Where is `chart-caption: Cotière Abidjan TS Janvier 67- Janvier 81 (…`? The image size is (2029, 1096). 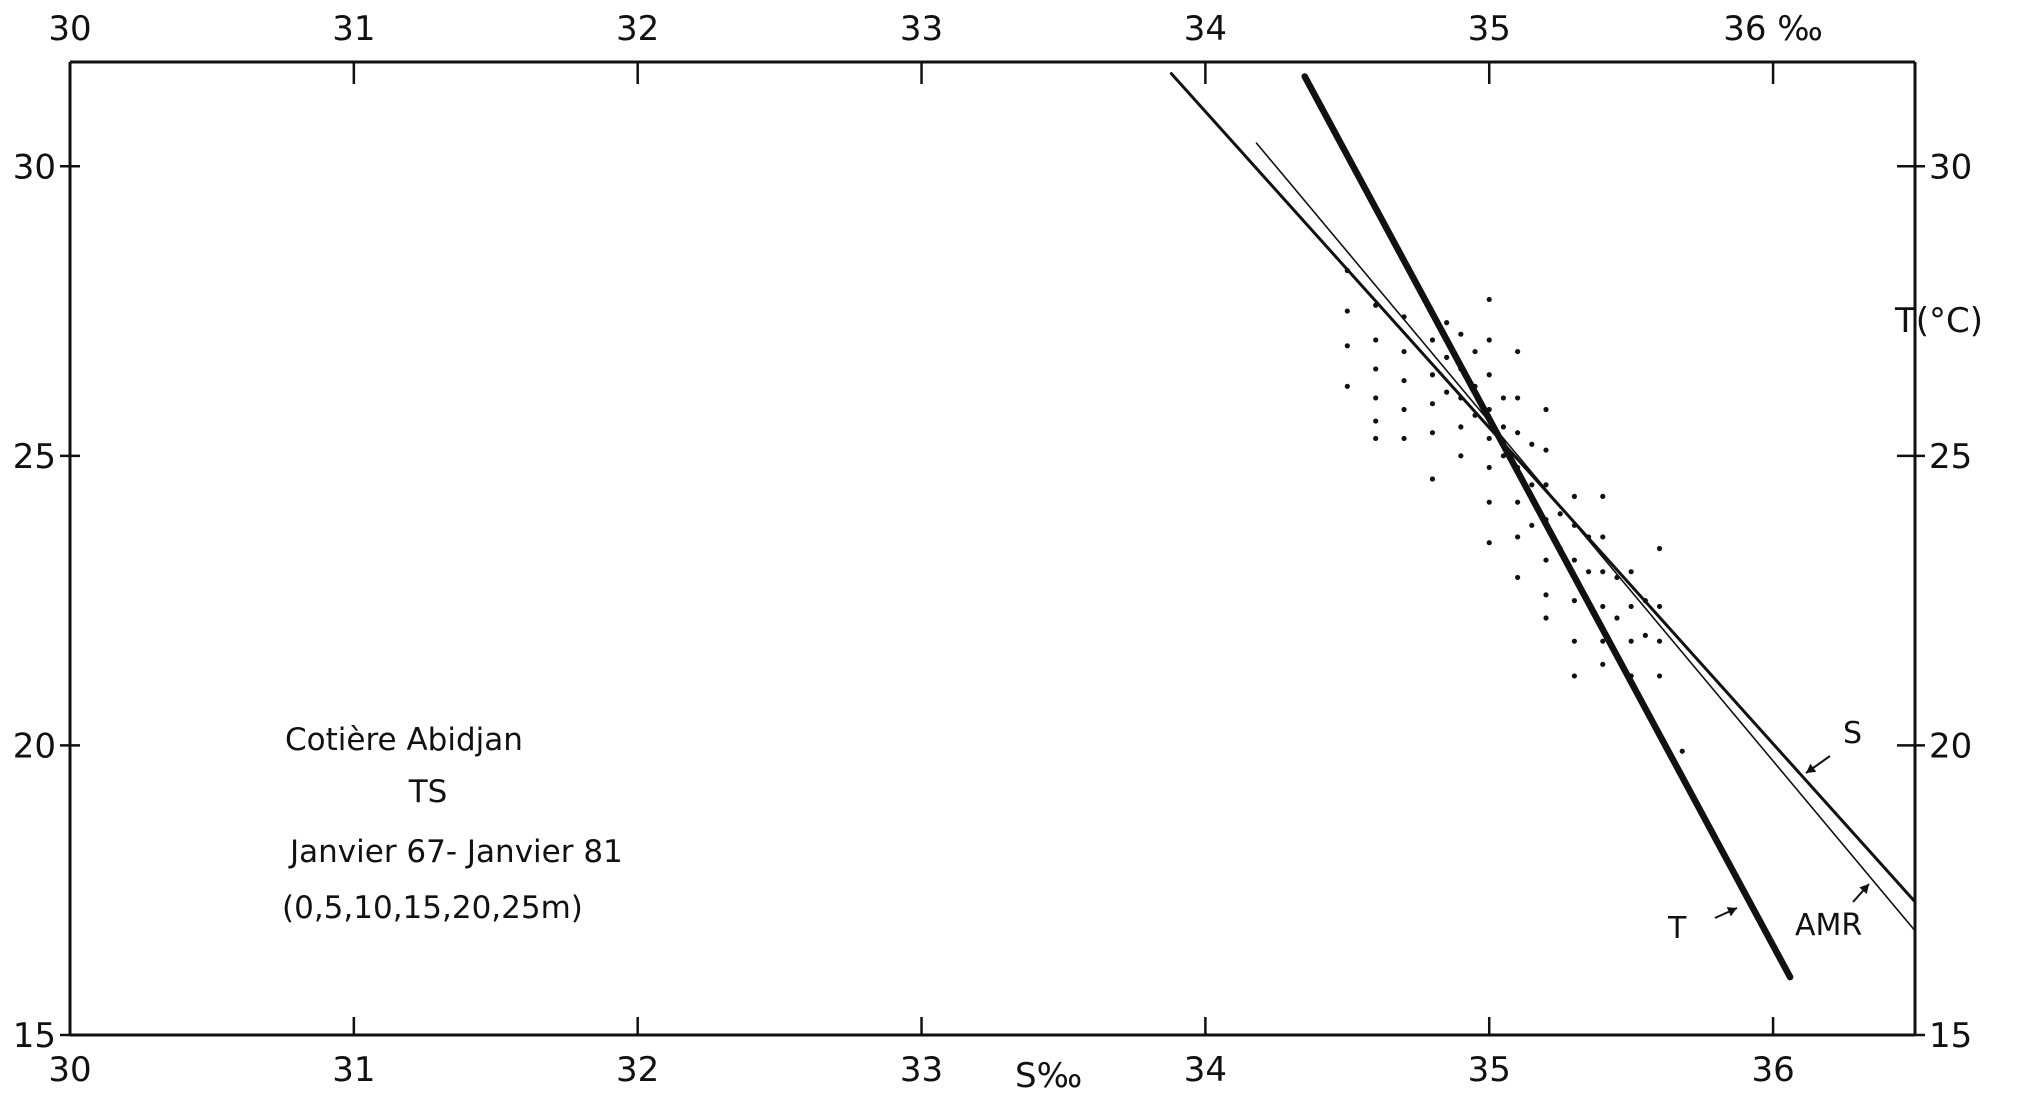 chart-caption: Cotière Abidjan TS Janvier 67- Janvier 81 (… is located at coordinates (452, 824).